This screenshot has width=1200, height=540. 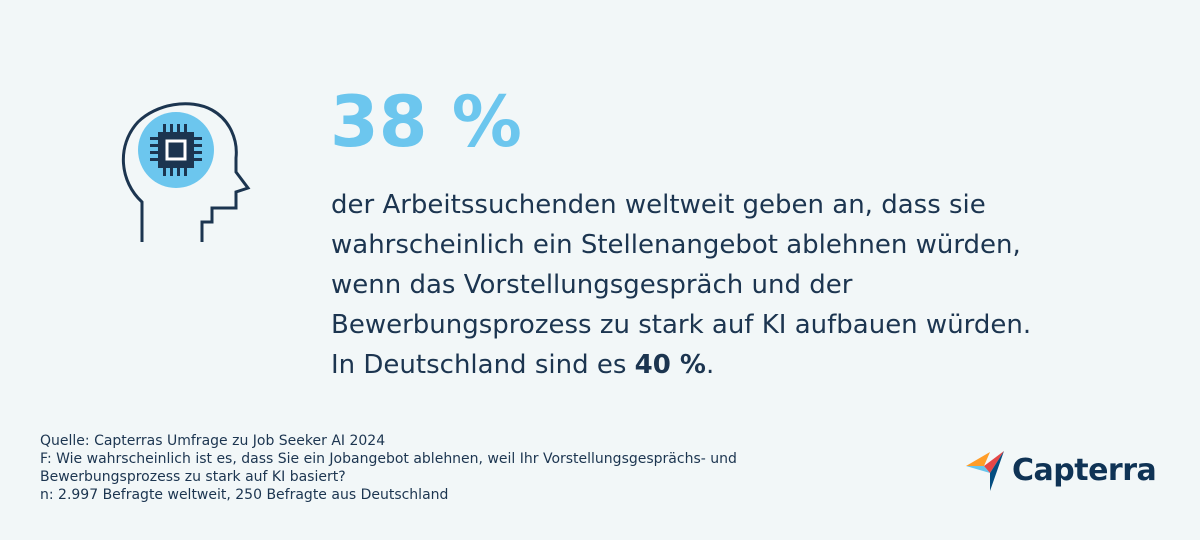 What do you see at coordinates (741, 365) in the screenshot?
I see `germany-line: In Deutschland sind es 40 %.` at bounding box center [741, 365].